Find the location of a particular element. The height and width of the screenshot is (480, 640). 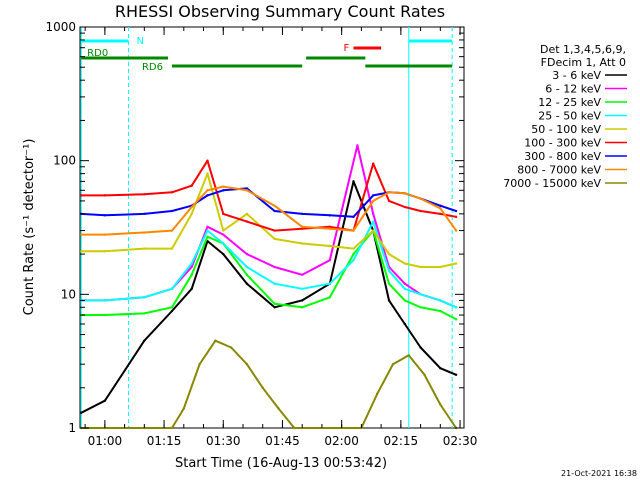

y-tick-label-1: 10 is located at coordinates (68, 294).